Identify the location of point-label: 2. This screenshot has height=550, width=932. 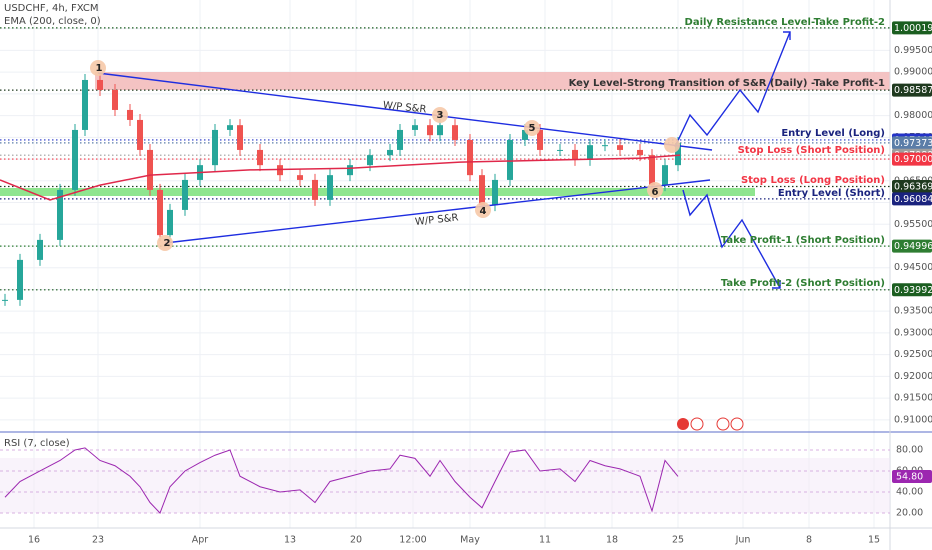
(167, 243).